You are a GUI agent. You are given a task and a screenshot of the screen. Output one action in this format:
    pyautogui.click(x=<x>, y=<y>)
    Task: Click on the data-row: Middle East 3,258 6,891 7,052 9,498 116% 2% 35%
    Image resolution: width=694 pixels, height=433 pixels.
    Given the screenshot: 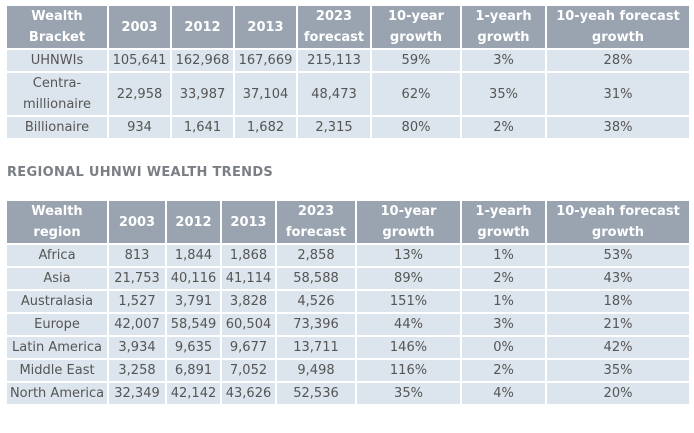 What is the action you would take?
    pyautogui.click(x=348, y=370)
    